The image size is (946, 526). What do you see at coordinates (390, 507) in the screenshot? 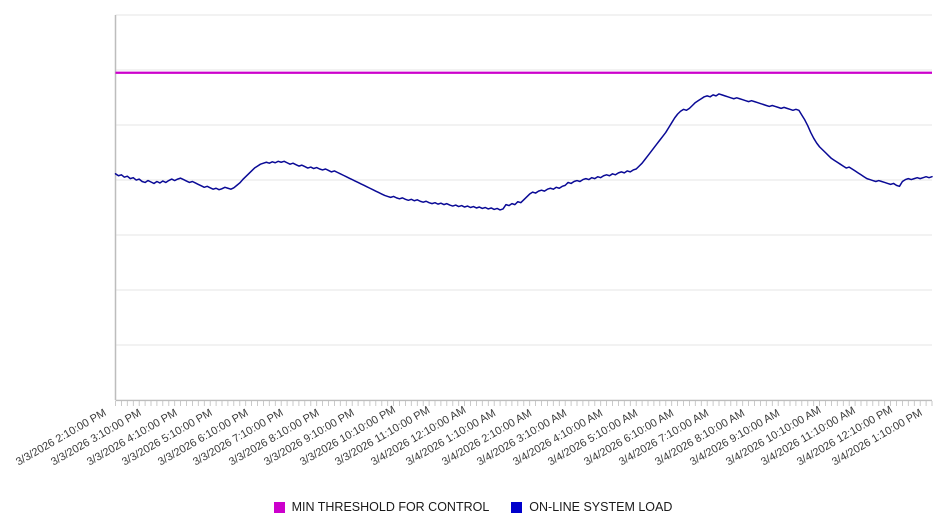
I see `legend-label-min-threshold: MIN THRESHOLD FOR CONTROL` at bounding box center [390, 507].